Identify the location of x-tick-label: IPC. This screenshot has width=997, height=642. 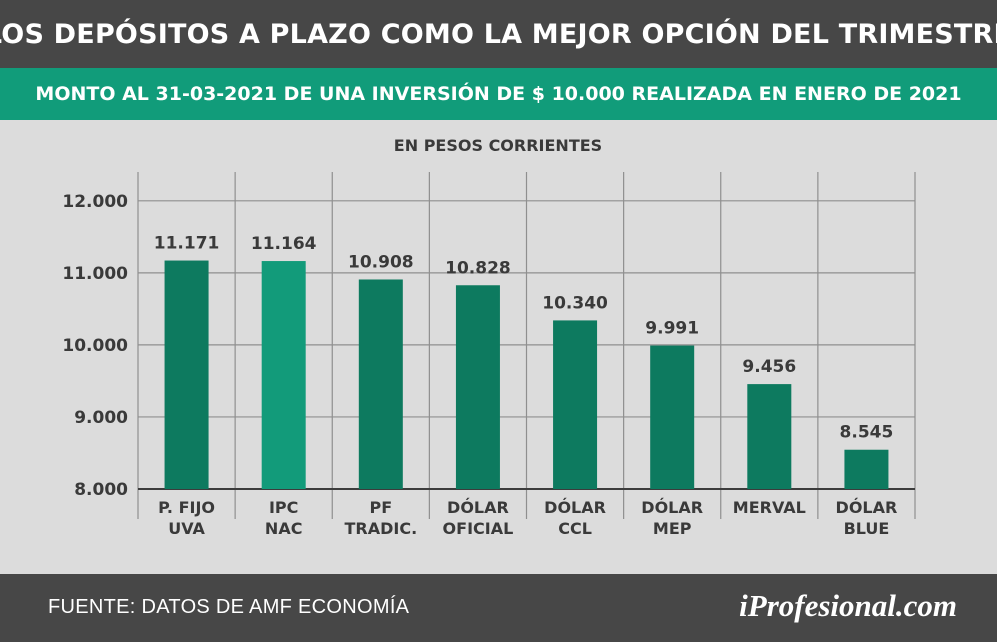
(283, 507).